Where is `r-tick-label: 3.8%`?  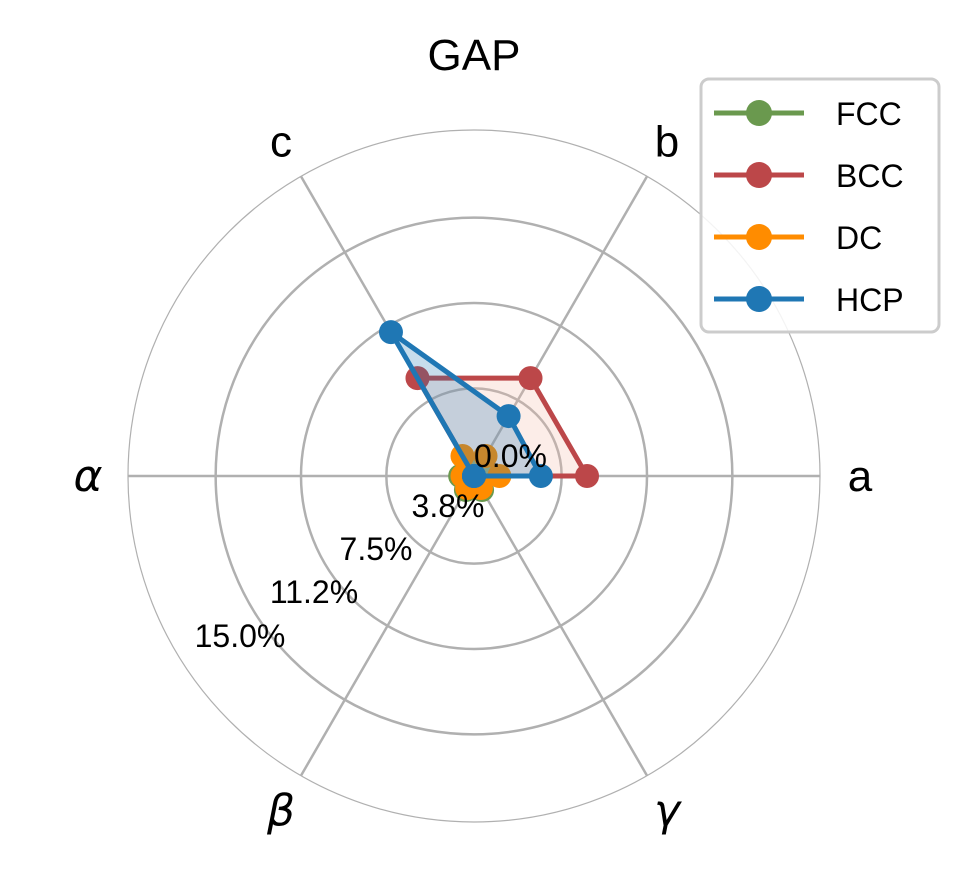 r-tick-label: 3.8% is located at coordinates (448, 506).